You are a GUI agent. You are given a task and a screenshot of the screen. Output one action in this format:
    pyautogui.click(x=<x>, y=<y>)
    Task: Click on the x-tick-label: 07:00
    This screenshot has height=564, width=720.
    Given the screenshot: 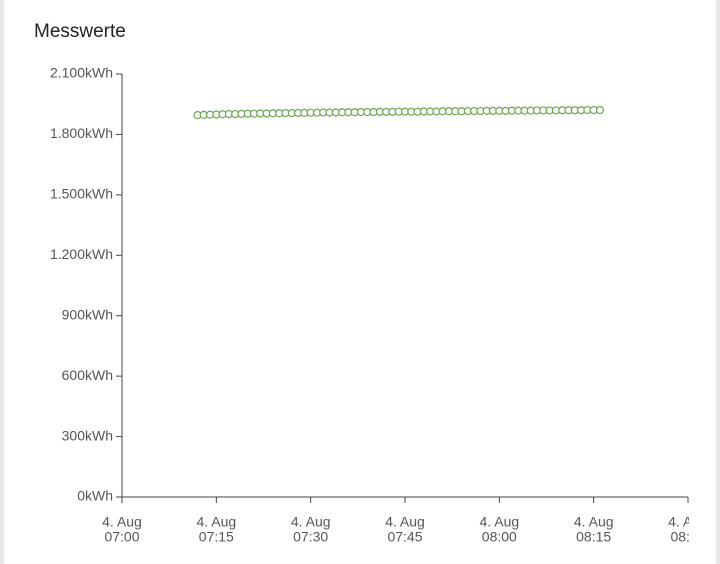 What is the action you would take?
    pyautogui.click(x=121, y=537)
    